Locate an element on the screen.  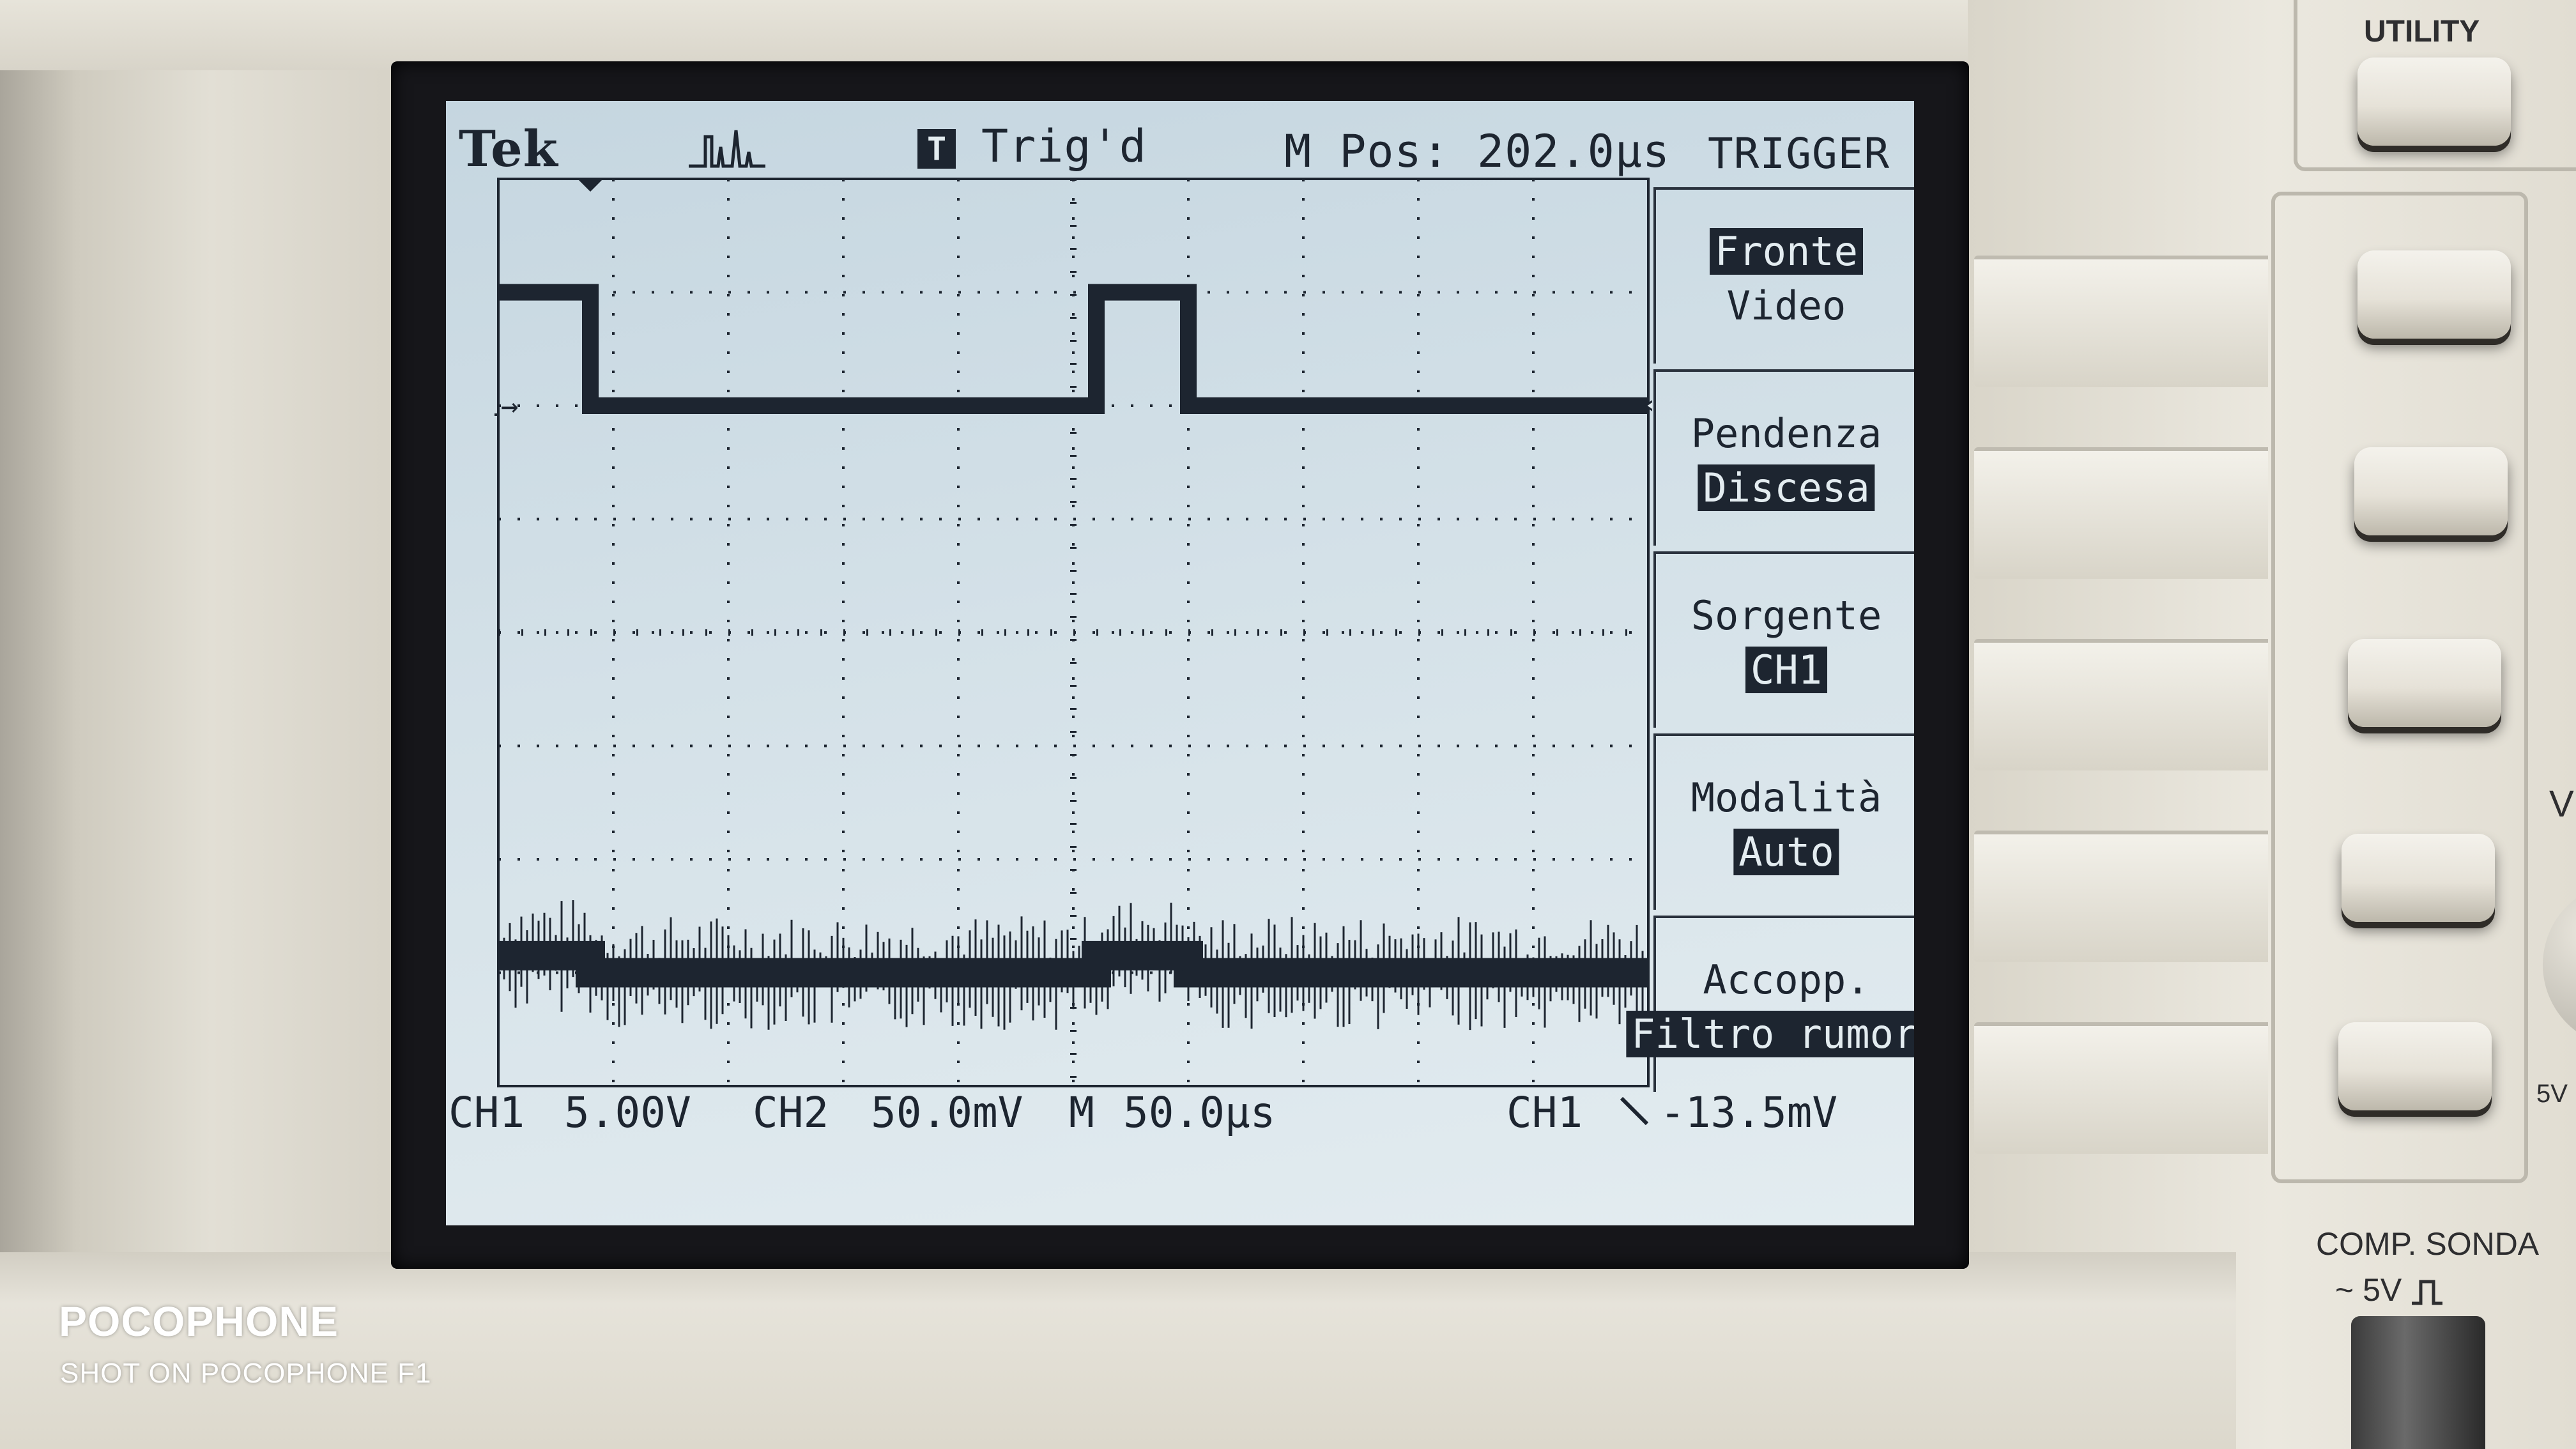
menu-item-source: Sorgente CH1 is located at coordinates (1783, 639).